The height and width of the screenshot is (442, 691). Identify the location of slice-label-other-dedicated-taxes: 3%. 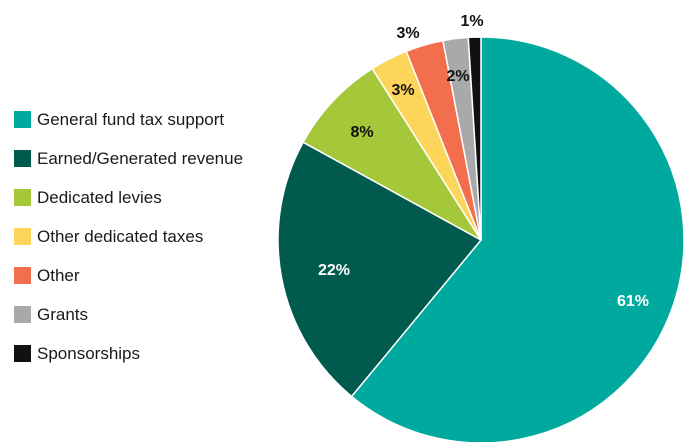
(402, 90).